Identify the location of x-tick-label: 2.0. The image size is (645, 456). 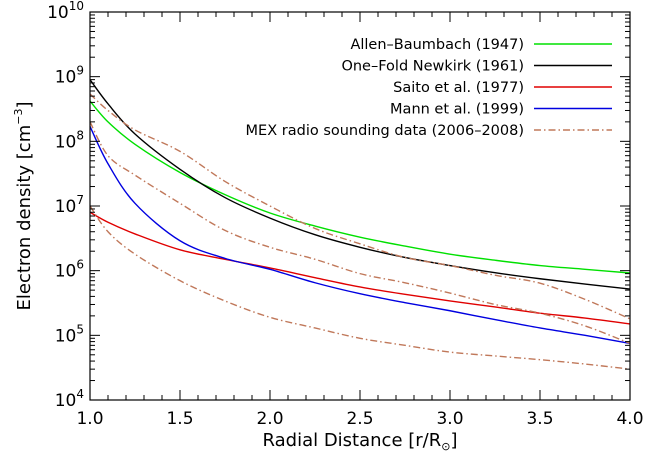
(269, 419).